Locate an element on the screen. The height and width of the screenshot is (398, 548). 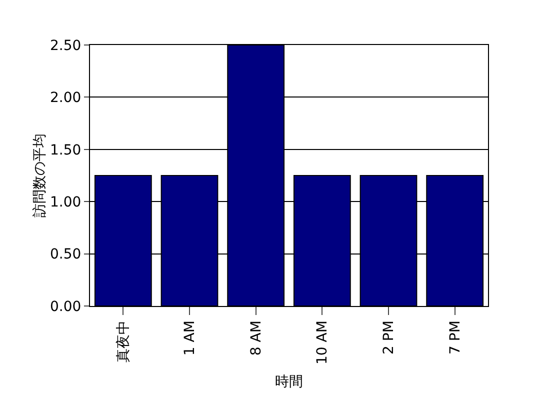
y-tick-label: 2.00 is located at coordinates (66, 98).